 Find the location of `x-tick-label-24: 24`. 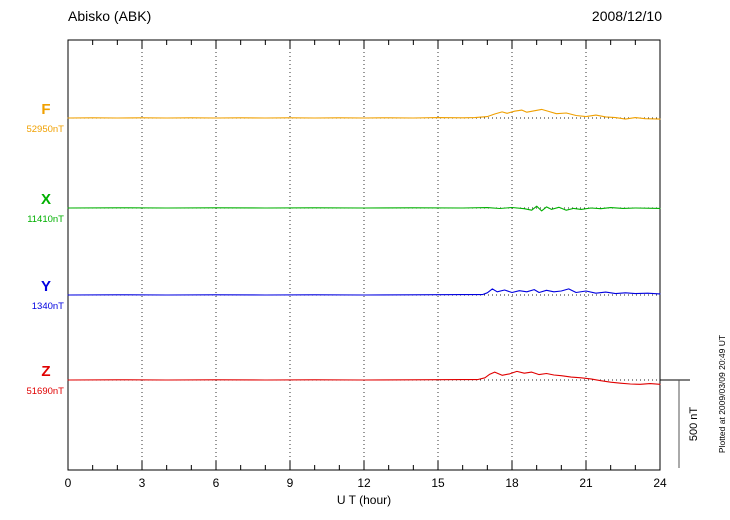

x-tick-label-24: 24 is located at coordinates (660, 483).